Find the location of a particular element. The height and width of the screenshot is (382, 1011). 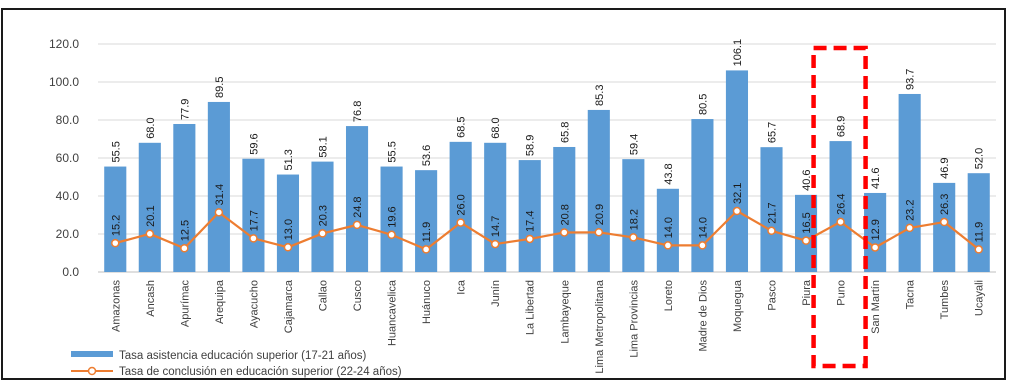

x-tick-label: Amazonas is located at coordinates (116, 306).